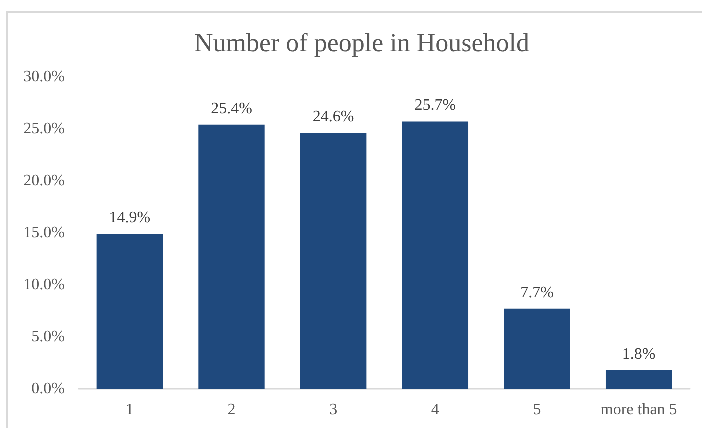 The height and width of the screenshot is (428, 702). Describe the element at coordinates (130, 218) in the screenshot. I see `data-label: 14.9%` at that location.